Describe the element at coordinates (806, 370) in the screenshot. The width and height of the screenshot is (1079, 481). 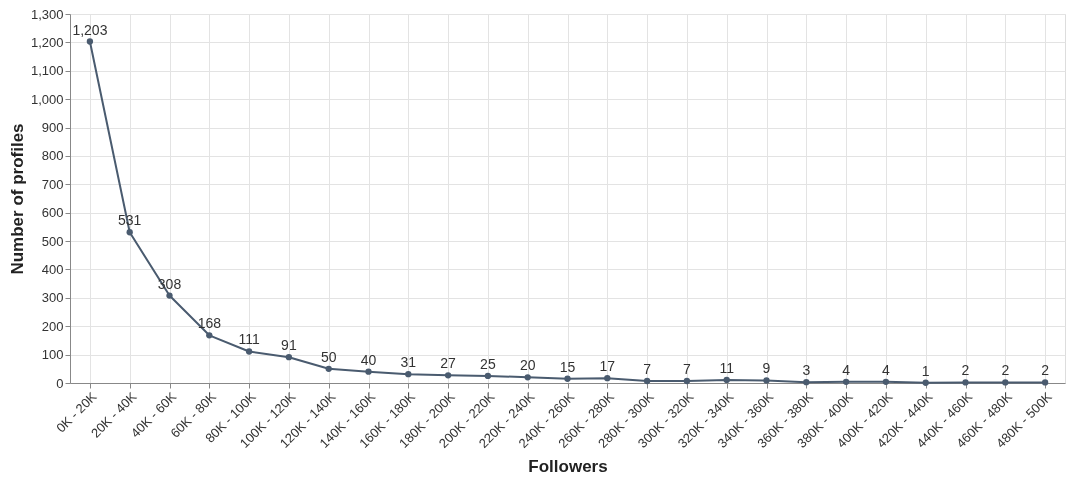
I see `data-label: 3` at that location.